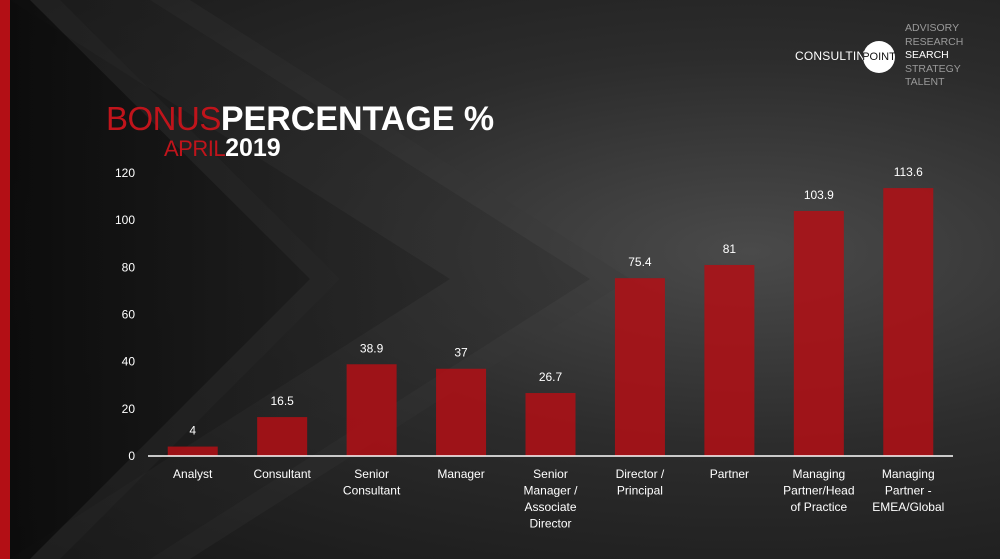 This screenshot has height=559, width=1000. Describe the element at coordinates (372, 482) in the screenshot. I see `x-category-label: Senior Consultant` at that location.